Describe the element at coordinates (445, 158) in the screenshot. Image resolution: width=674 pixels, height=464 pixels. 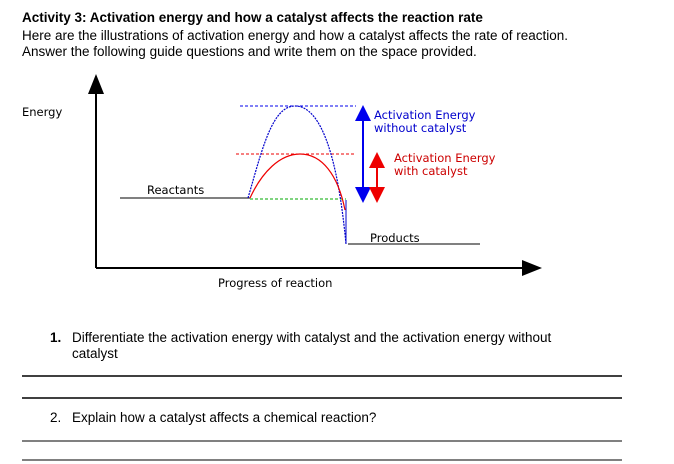
I see `catalyzed-label: Activation Energy` at that location.